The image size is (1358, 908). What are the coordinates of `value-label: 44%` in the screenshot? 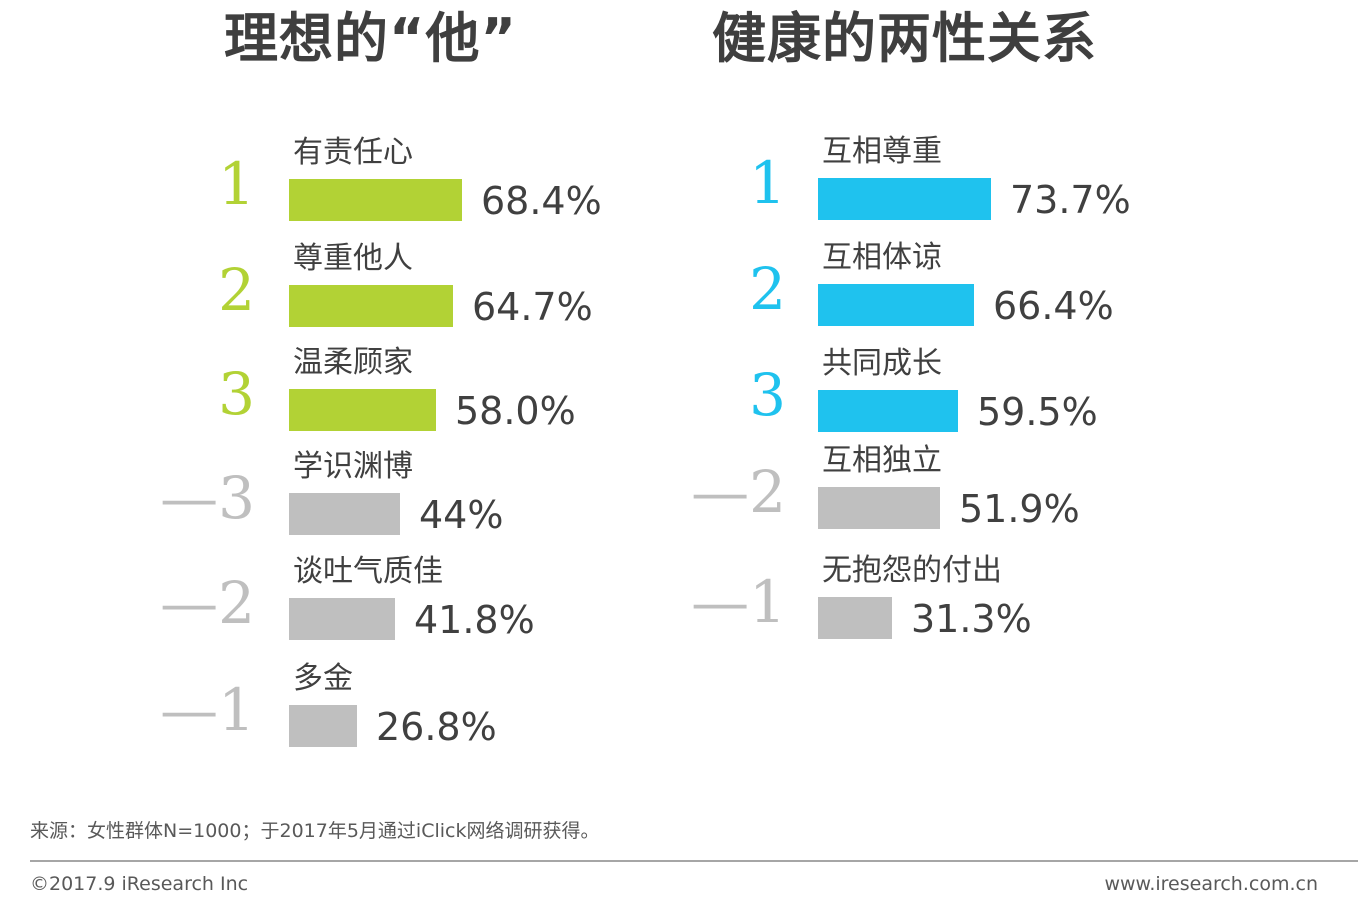 It's located at (461, 515).